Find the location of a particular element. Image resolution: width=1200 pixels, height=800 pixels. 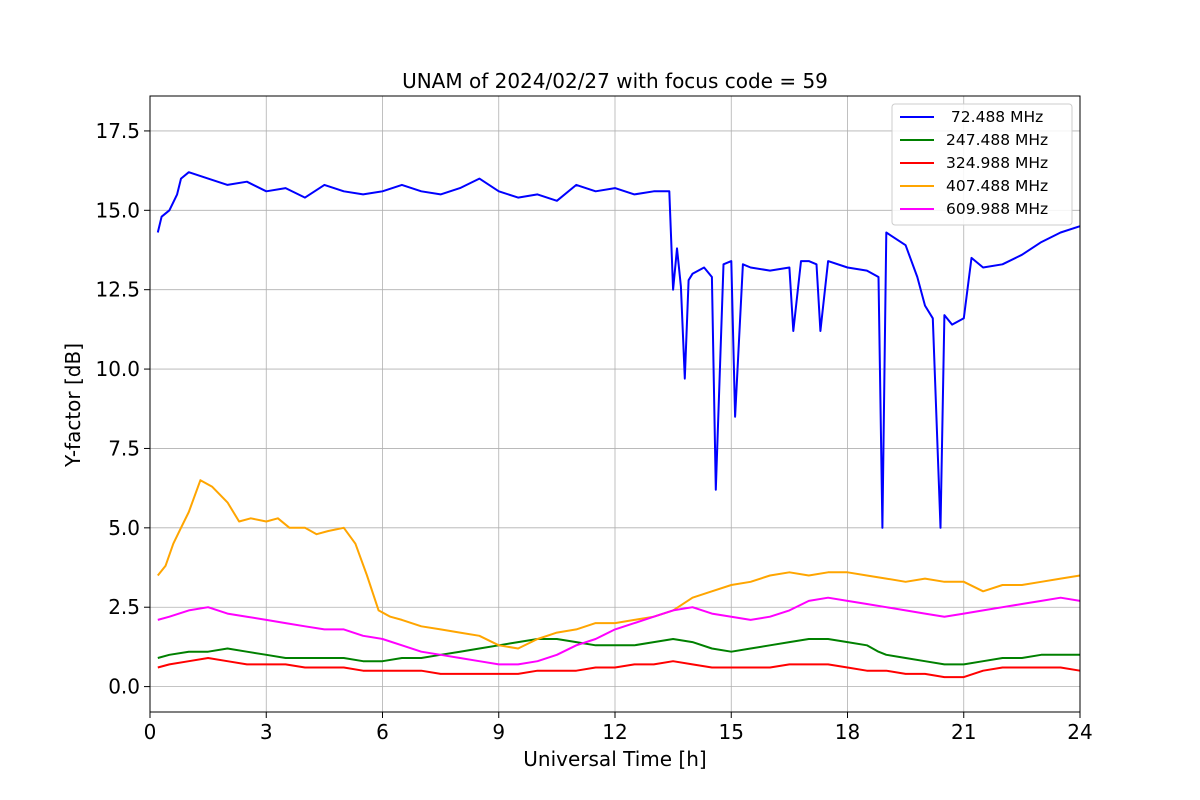

y-tick-label: 2.5 is located at coordinates (124, 607).